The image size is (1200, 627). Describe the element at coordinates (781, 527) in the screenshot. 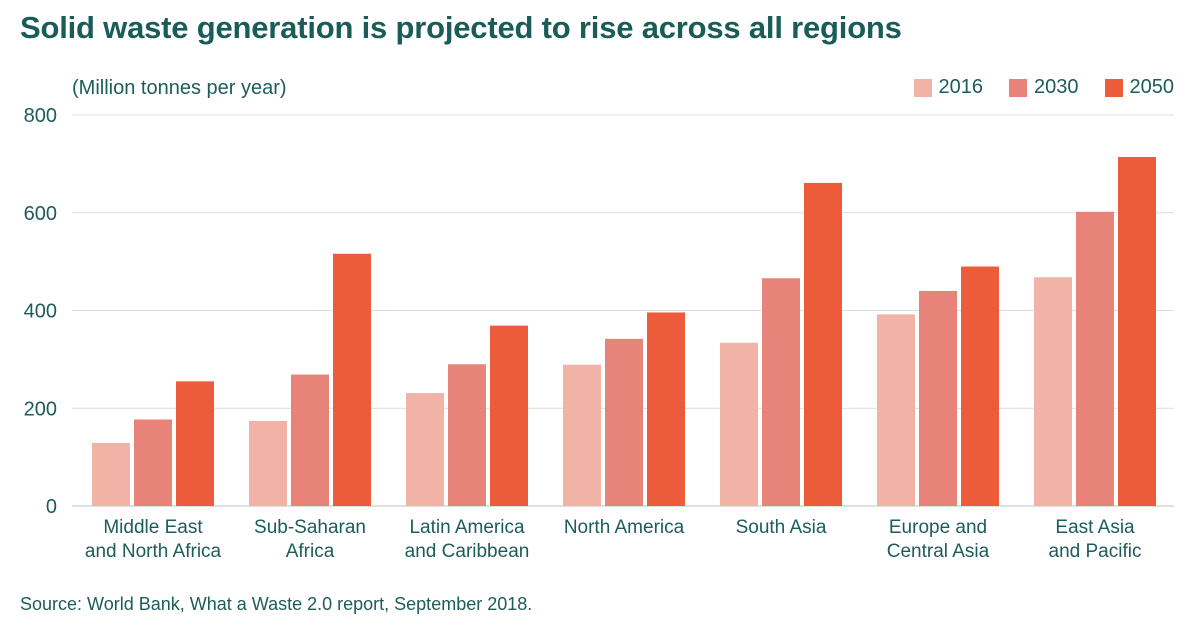

I see `x-tick-label-4: South Asia` at that location.